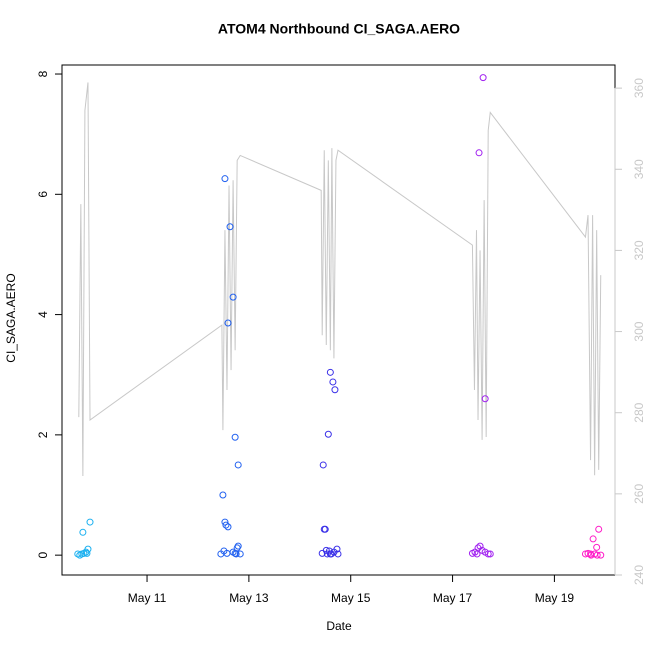 This screenshot has height=650, width=650. What do you see at coordinates (639, 331) in the screenshot?
I see `y2-tick-label: 300` at bounding box center [639, 331].